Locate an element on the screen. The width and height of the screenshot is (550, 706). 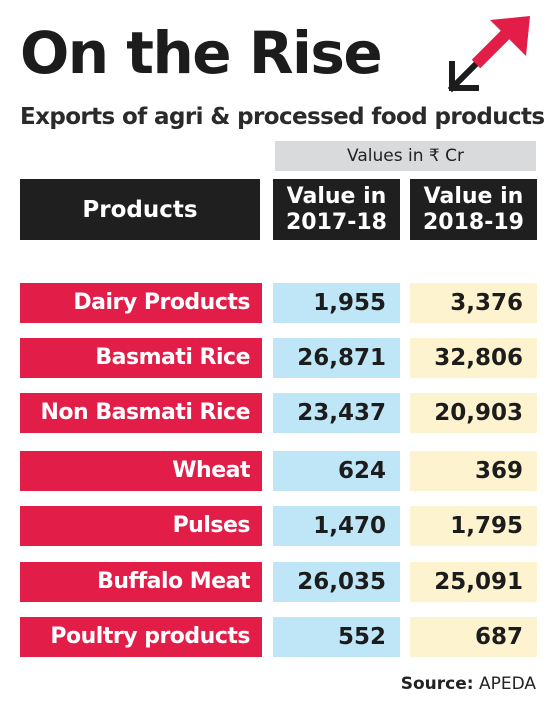
table-row: Non Basmati Rice 23,437 20,903 is located at coordinates (275, 413).